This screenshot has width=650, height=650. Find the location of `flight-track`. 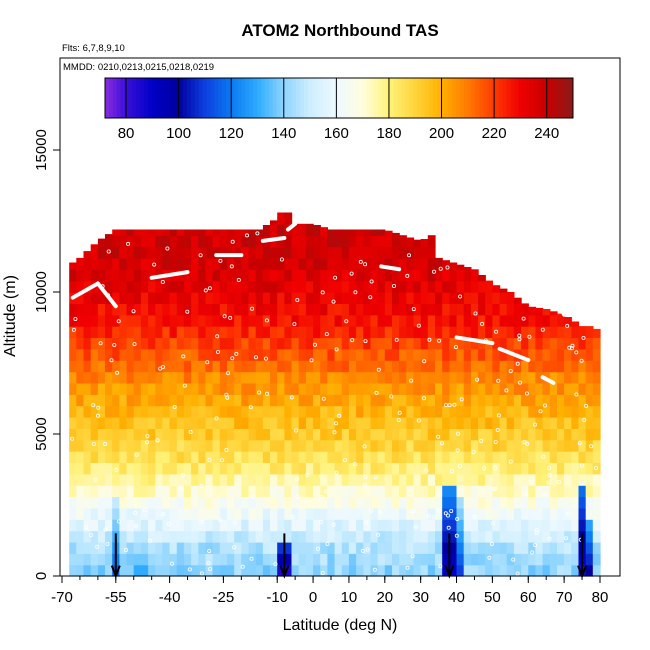

flight-track is located at coordinates (169, 275).